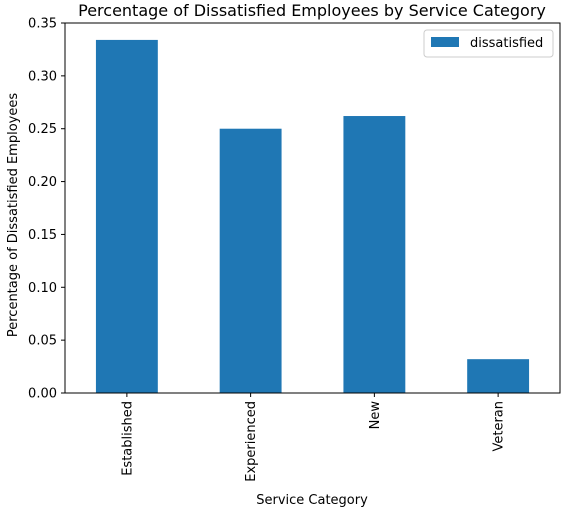 This screenshot has height=523, width=580. Describe the element at coordinates (42, 288) in the screenshot. I see `y-tick-label: 0.10` at that location.